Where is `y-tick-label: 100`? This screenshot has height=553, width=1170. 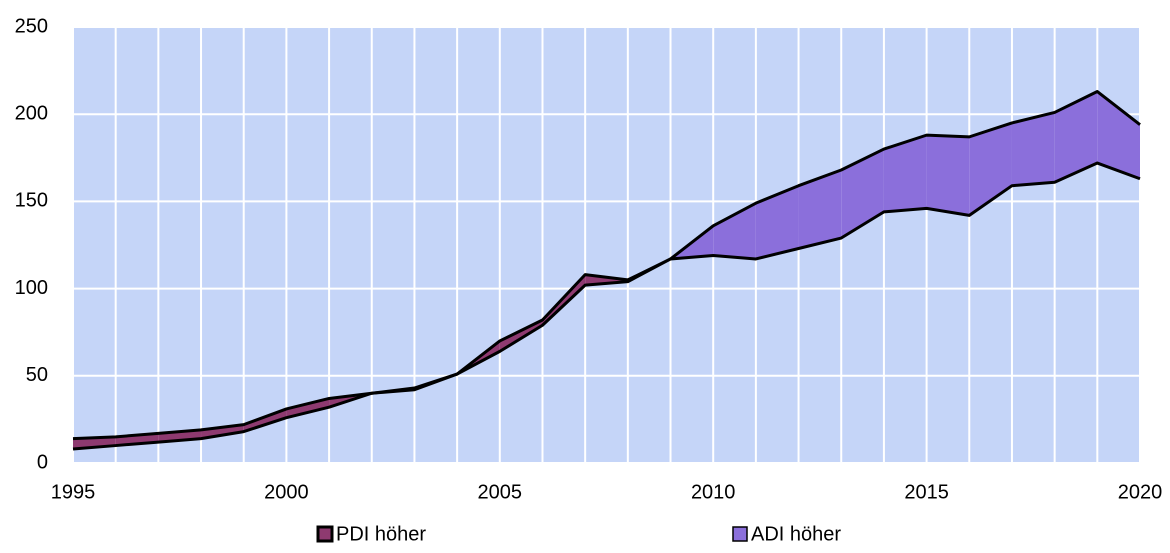 y-tick-label: 100 is located at coordinates (31, 288).